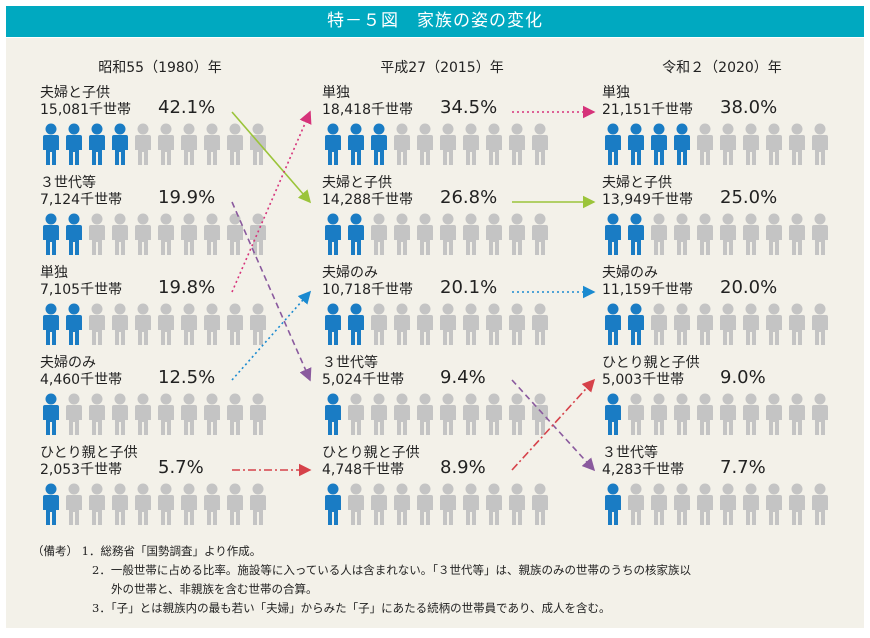  Describe the element at coordinates (160, 68) in the screenshot. I see `column-year: 昭和55（1980）年` at that location.